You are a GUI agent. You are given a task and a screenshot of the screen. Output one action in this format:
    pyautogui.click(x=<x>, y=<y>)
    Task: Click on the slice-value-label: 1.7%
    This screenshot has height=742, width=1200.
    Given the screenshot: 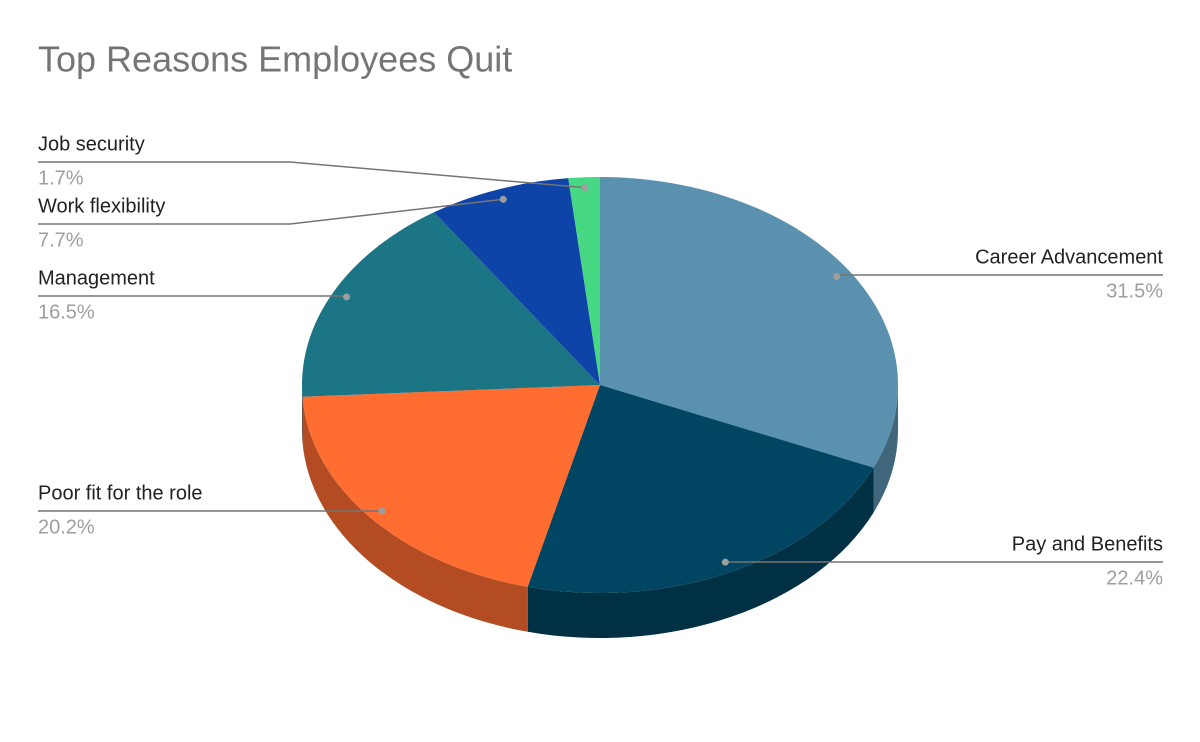 What is the action you would take?
    pyautogui.click(x=61, y=178)
    